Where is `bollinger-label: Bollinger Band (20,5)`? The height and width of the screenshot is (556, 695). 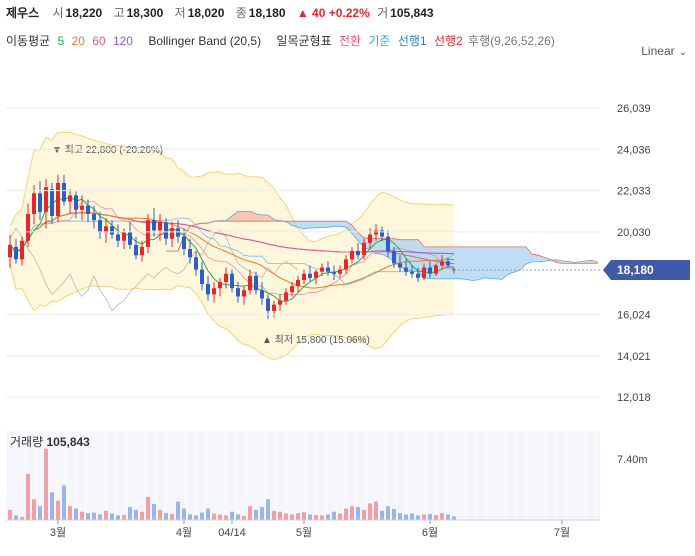
bollinger-label: Bollinger Band (20,5) is located at coordinates (205, 41).